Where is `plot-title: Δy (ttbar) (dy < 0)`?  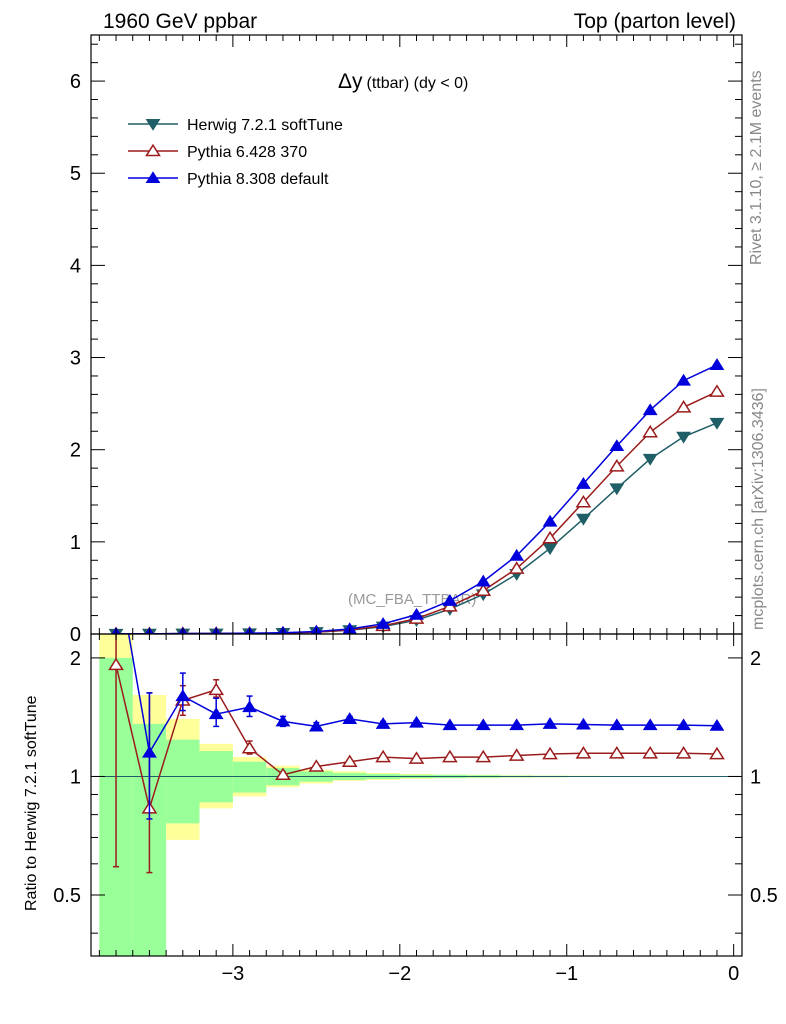
plot-title: Δy (ttbar) (dy < 0) is located at coordinates (403, 81).